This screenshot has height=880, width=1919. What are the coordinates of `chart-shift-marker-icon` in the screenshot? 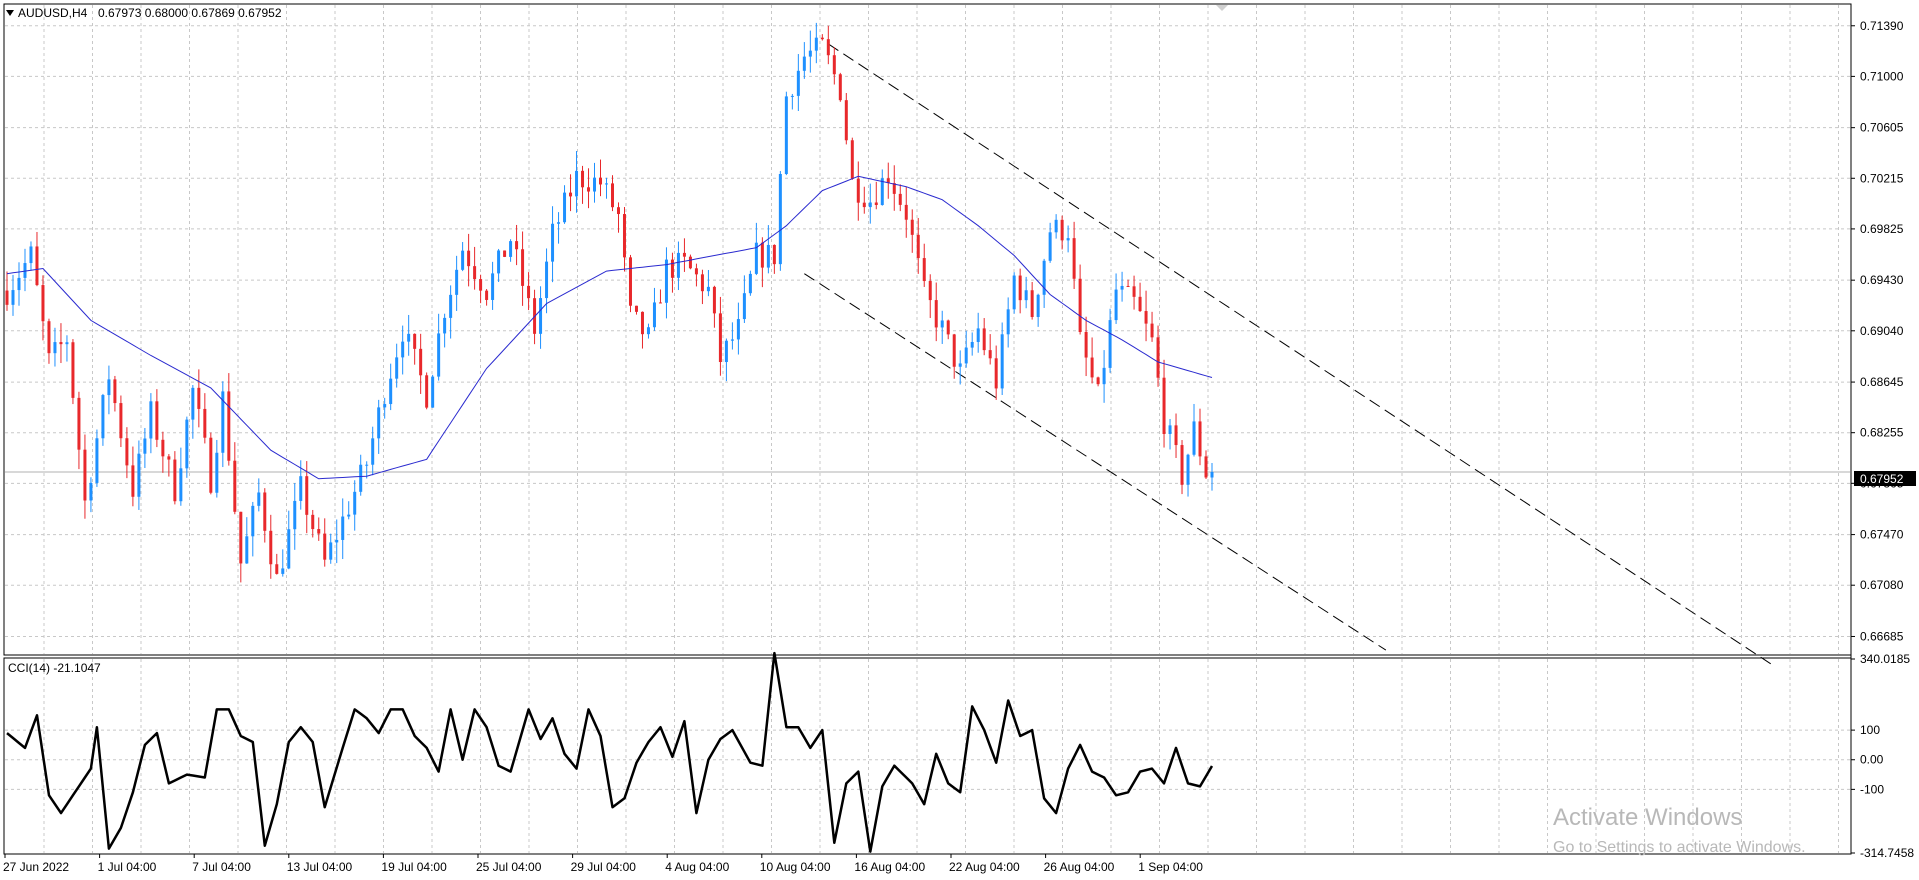 It's located at (1222, 8).